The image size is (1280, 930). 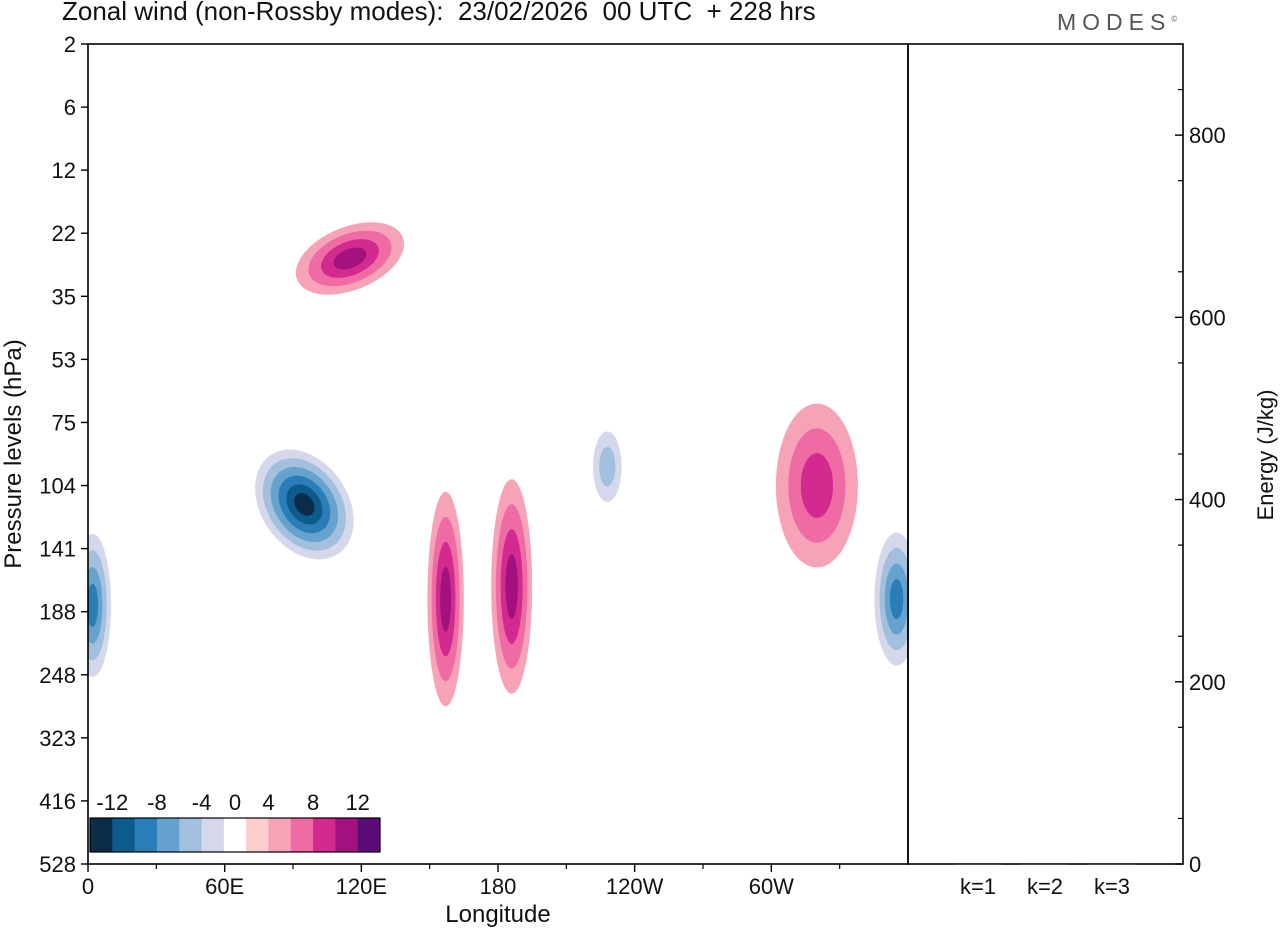 What do you see at coordinates (1207, 682) in the screenshot?
I see `energy-tick-label: 200` at bounding box center [1207, 682].